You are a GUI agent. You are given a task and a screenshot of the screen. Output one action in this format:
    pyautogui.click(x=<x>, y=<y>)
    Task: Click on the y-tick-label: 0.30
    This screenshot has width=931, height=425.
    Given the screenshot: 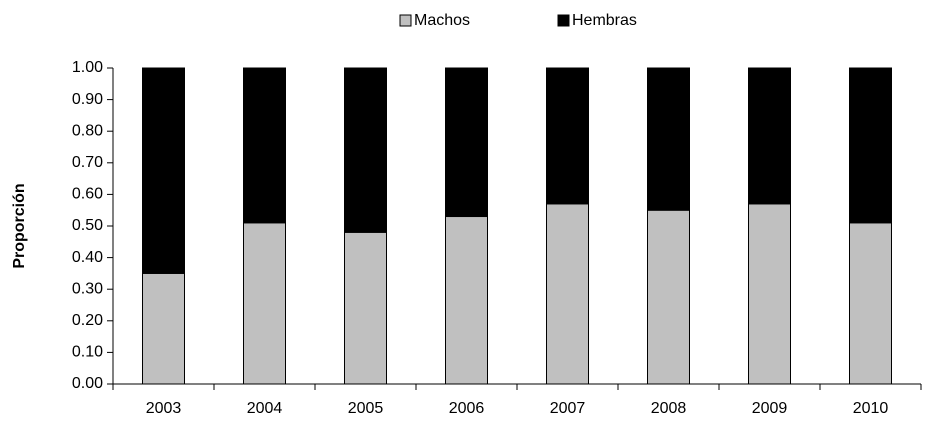 What is the action you would take?
    pyautogui.click(x=87, y=288)
    